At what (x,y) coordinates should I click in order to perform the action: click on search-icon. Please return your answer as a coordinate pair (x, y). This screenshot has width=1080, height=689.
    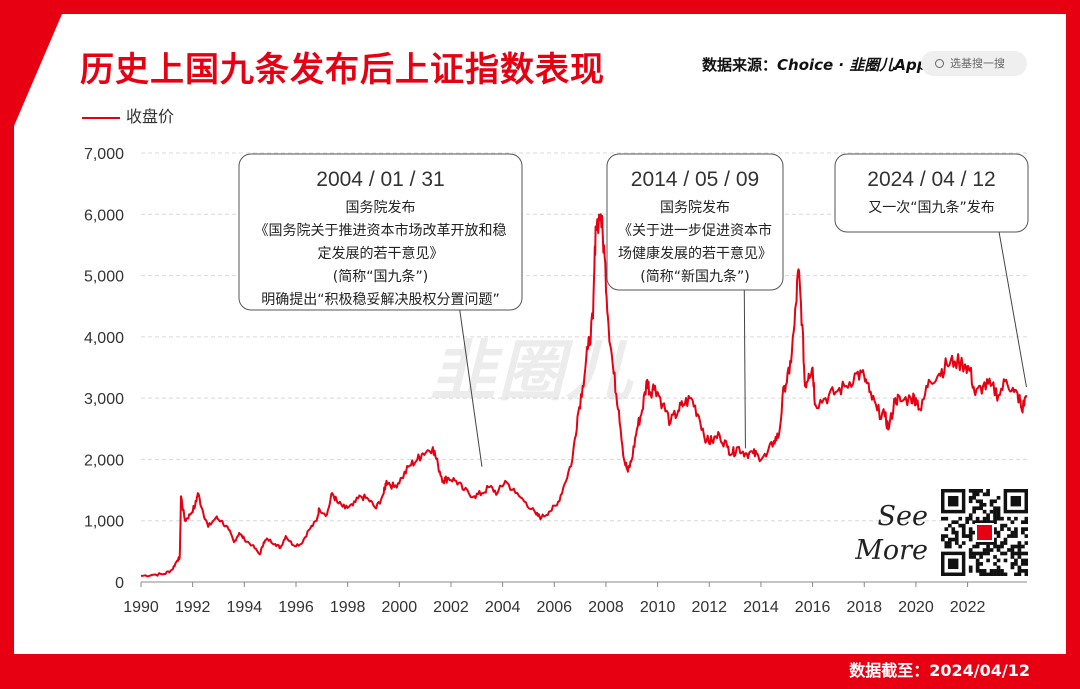
    Looking at the image, I should click on (939, 63).